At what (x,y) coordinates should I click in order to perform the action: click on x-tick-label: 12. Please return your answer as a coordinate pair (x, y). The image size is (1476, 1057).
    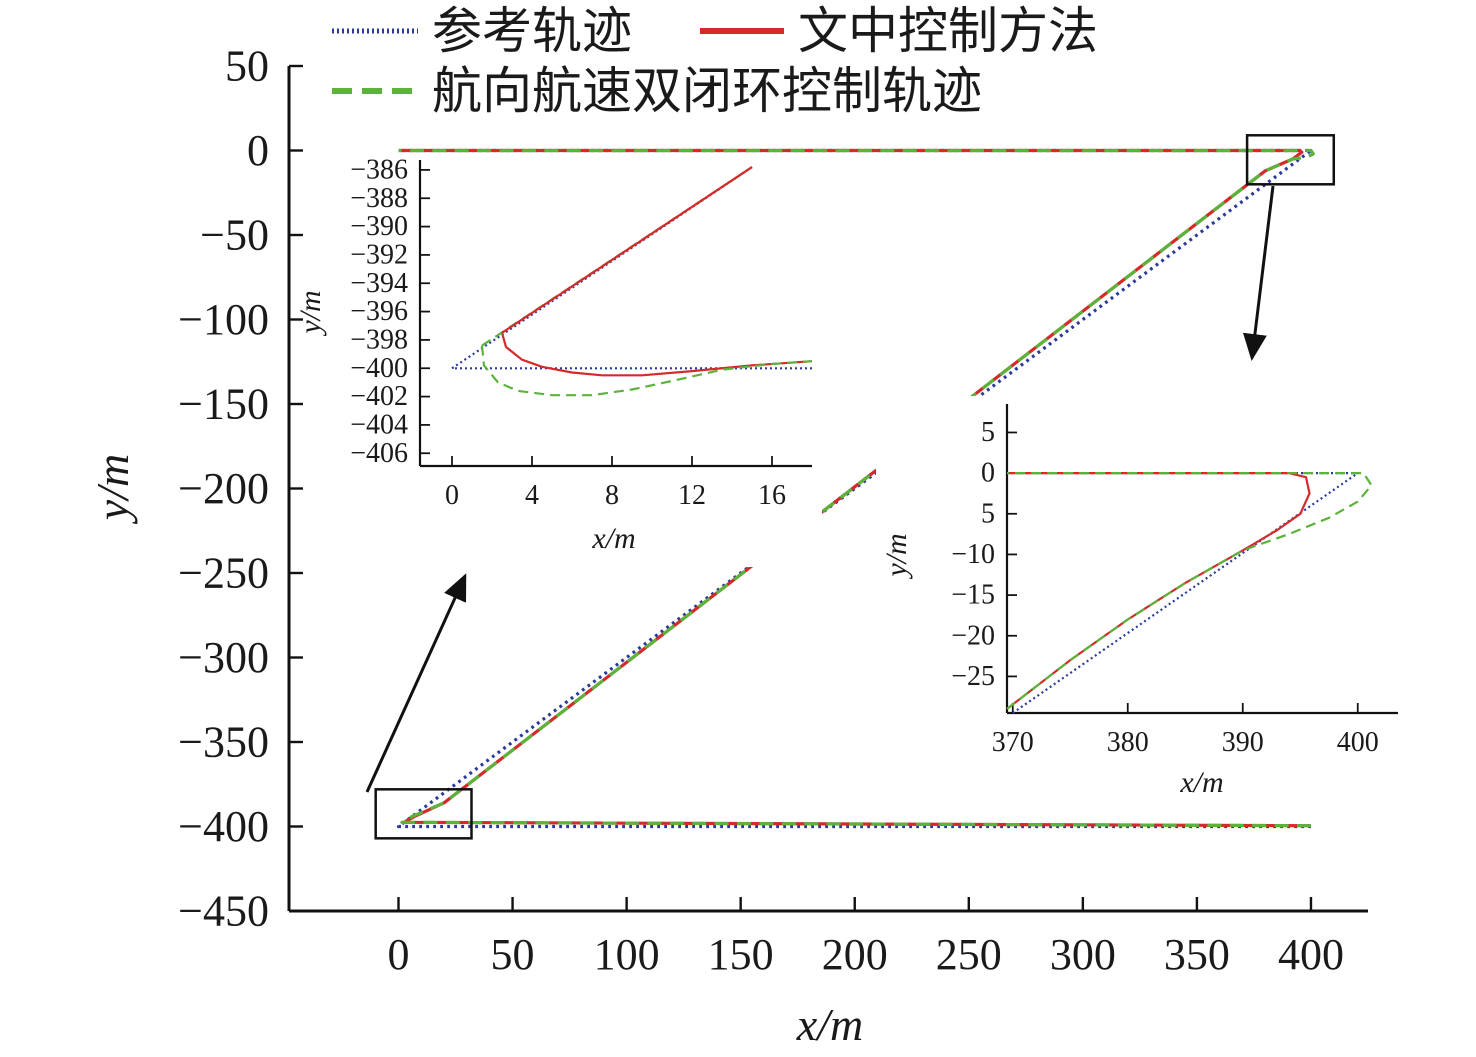
    Looking at the image, I should click on (692, 495).